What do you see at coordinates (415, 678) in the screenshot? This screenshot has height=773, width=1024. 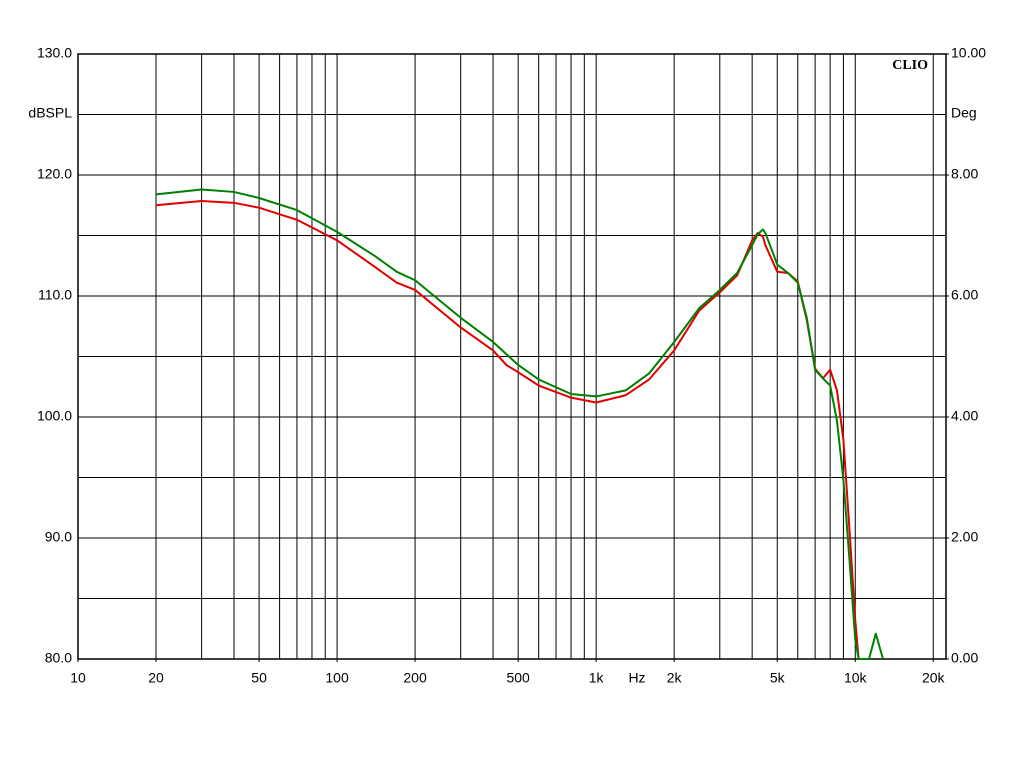 I see `x-tick-label: 200` at bounding box center [415, 678].